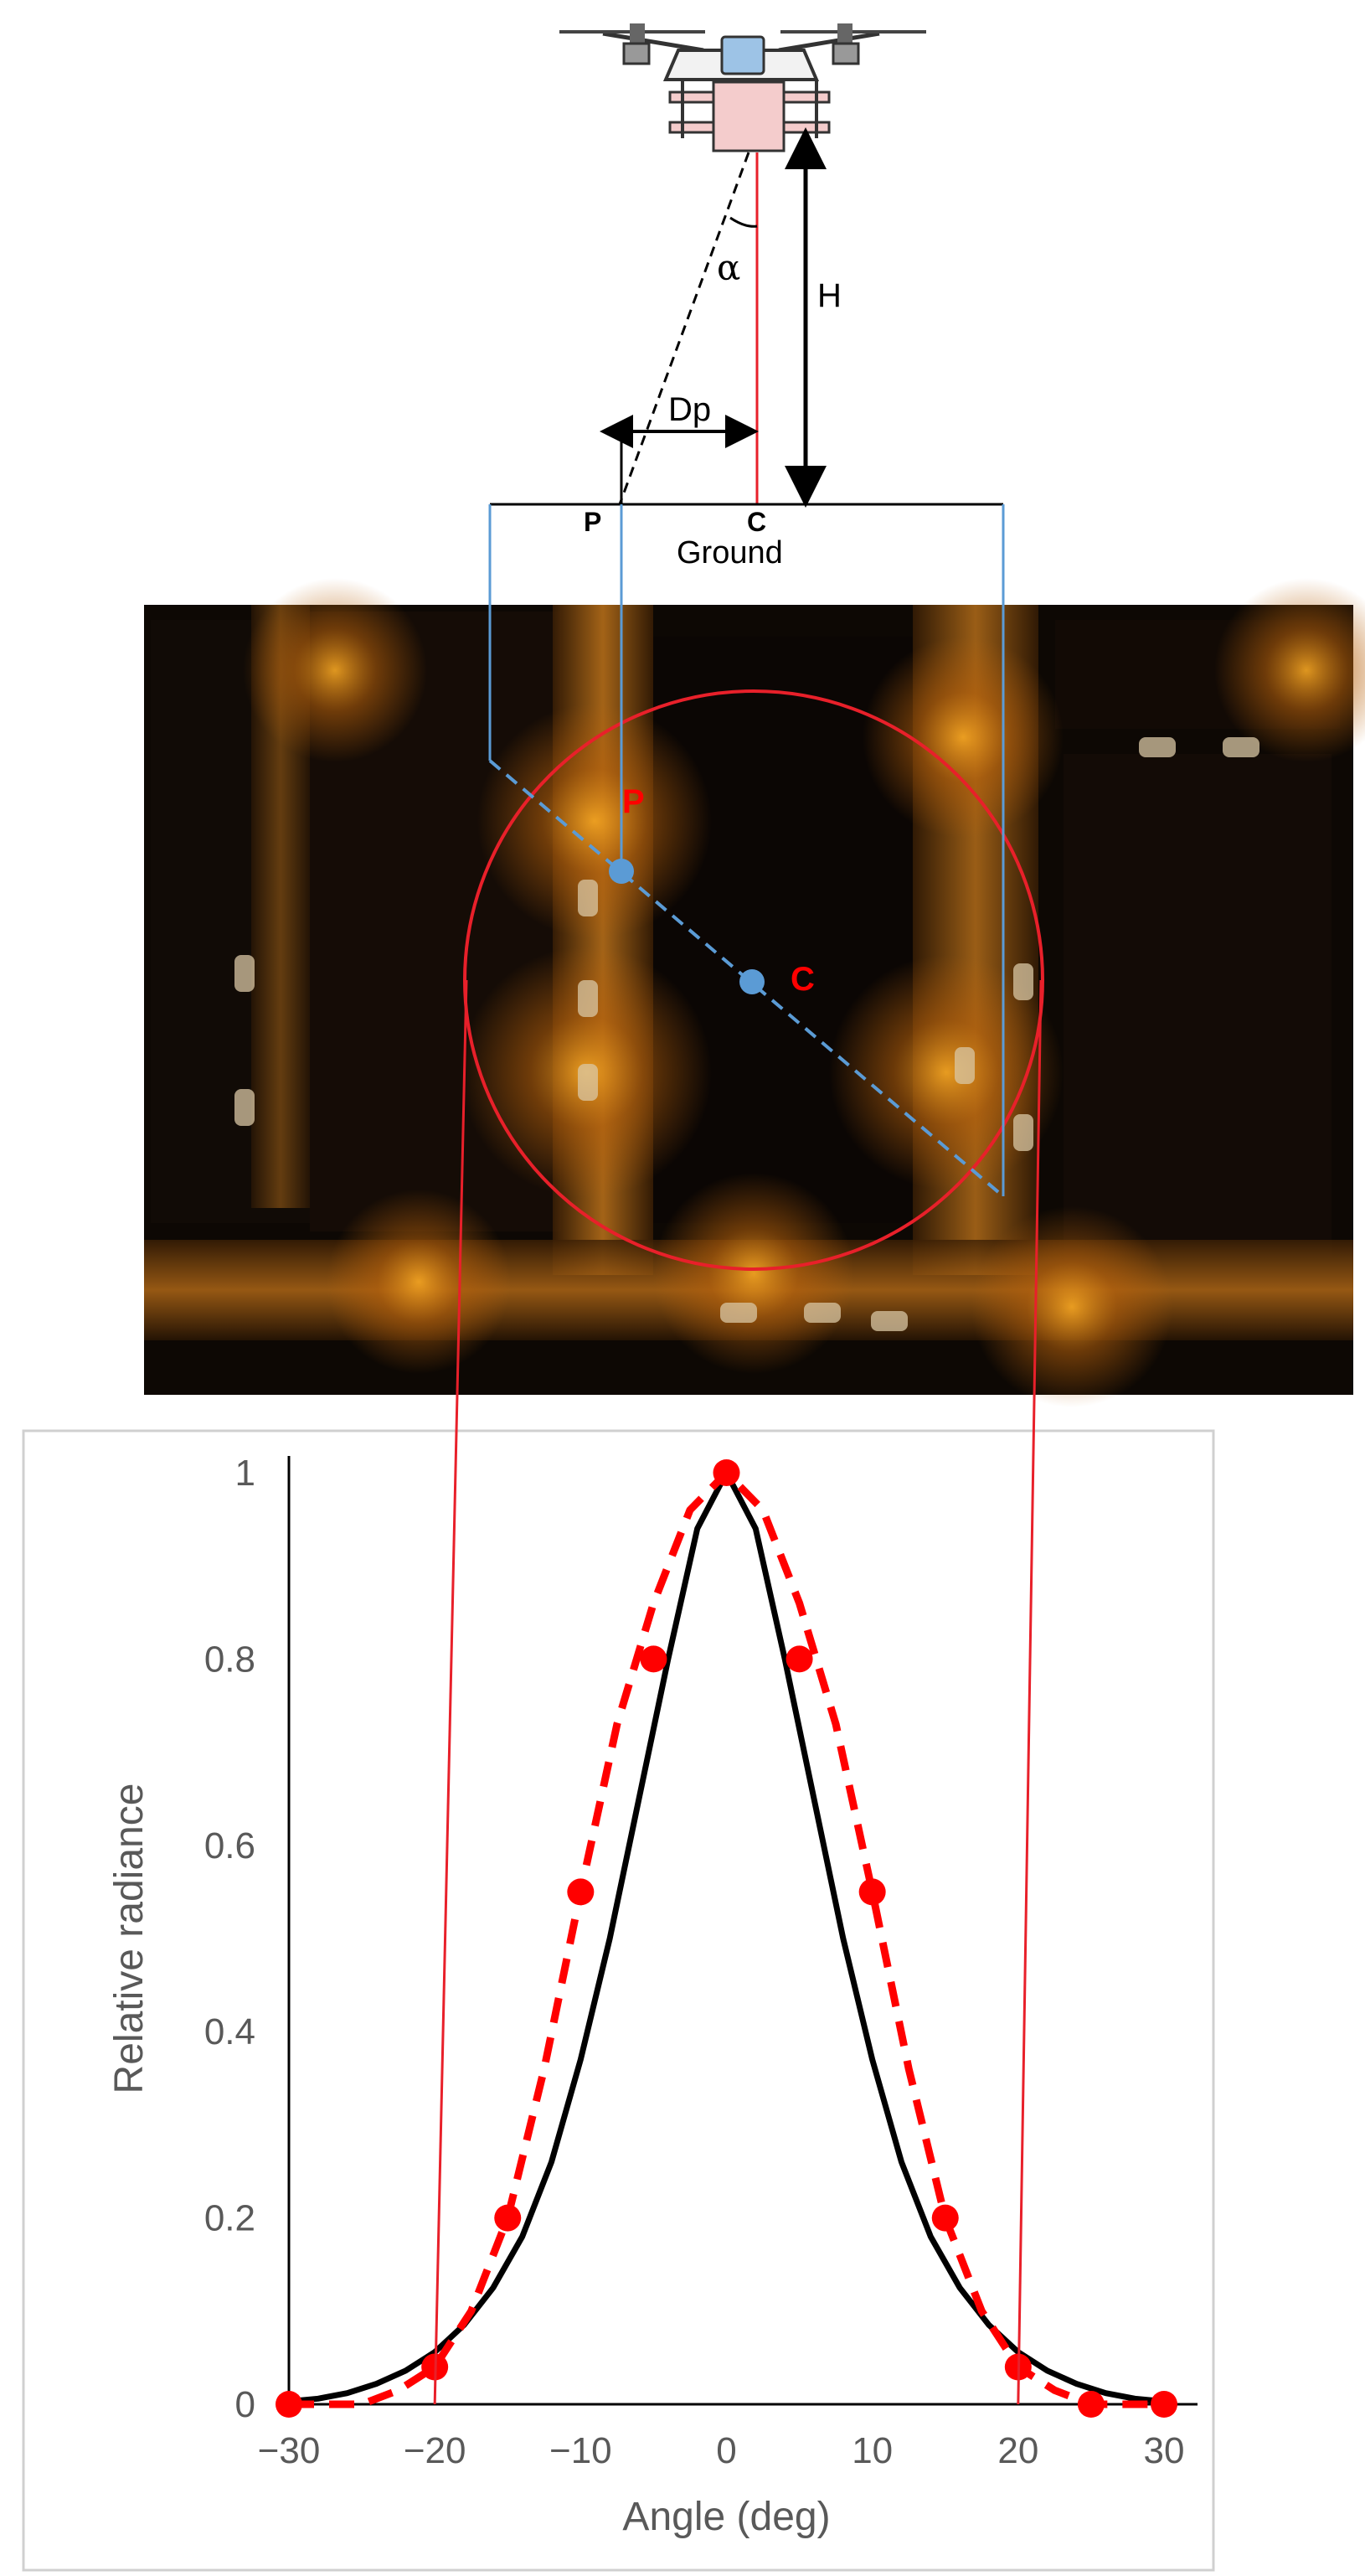 Image resolution: width=1365 pixels, height=2576 pixels. I want to click on projection-lines, so click(746, 850).